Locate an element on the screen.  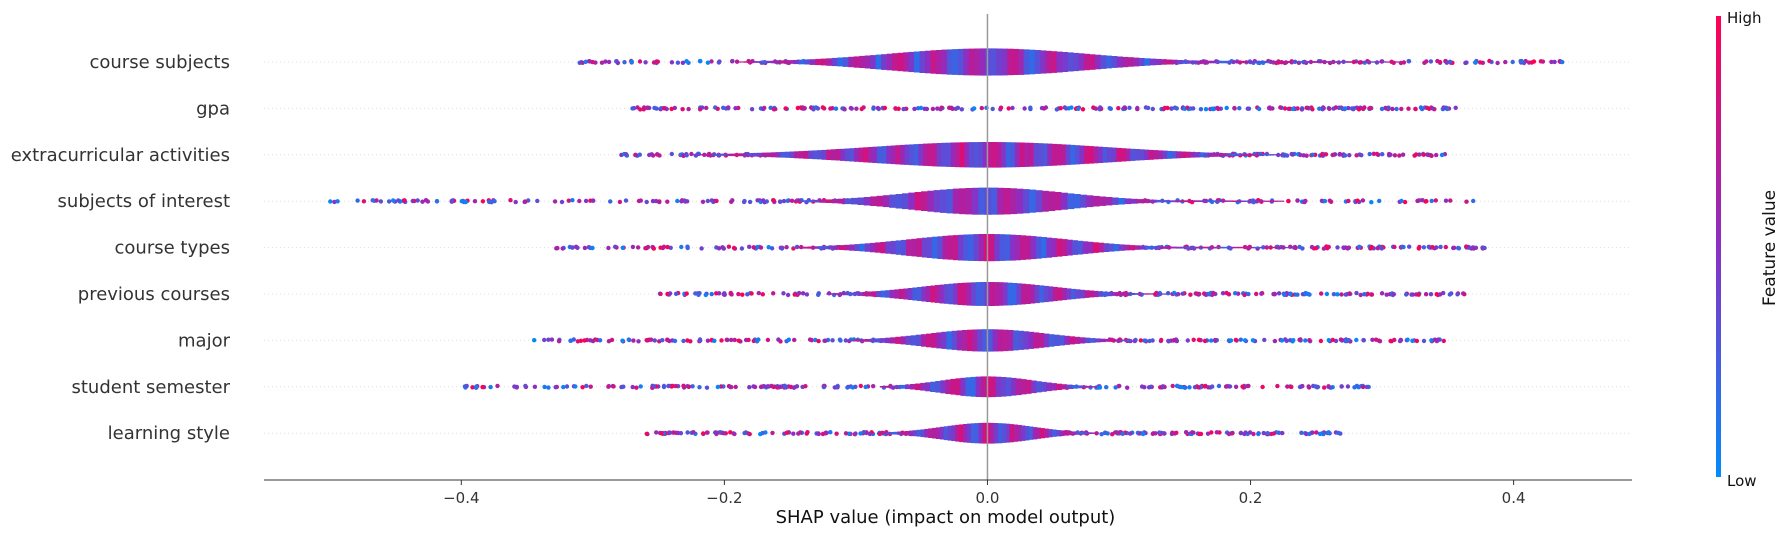
x-axis-title: SHAP value (impact on model output) is located at coordinates (946, 517).